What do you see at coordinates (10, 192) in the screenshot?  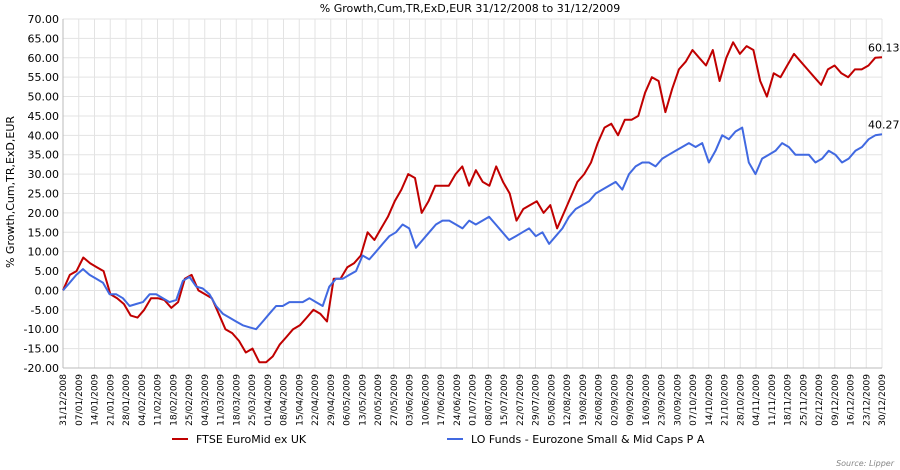 I see `y-axis-label: % Growth,Cum,TR,ExD,EUR` at bounding box center [10, 192].